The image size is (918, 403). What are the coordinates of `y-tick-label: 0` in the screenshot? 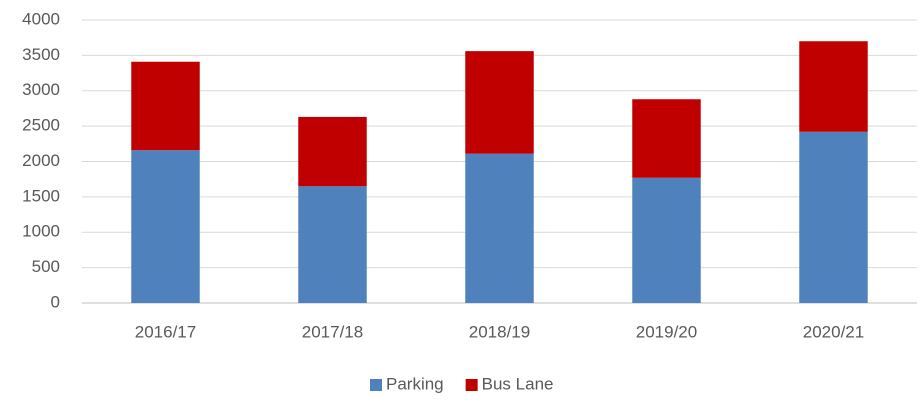 It's located at (55, 301).